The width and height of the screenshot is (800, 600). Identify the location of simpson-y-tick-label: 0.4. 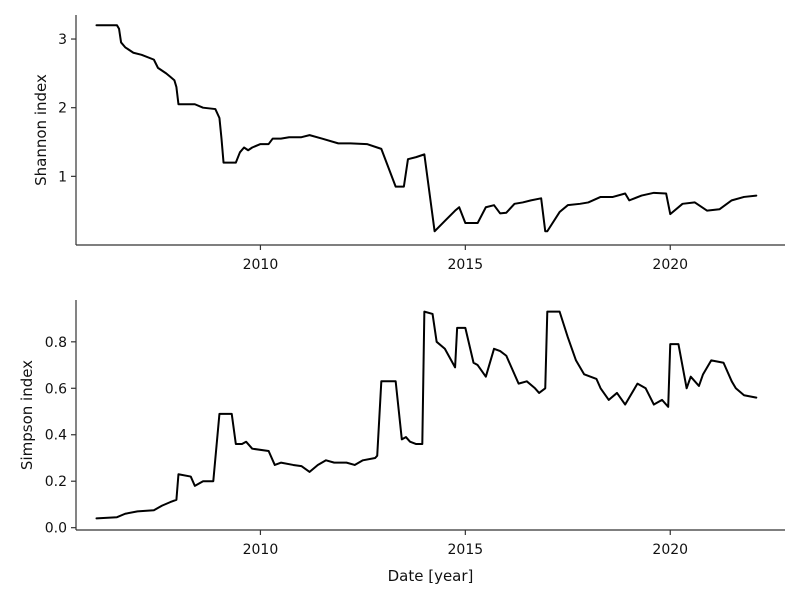
(56, 436).